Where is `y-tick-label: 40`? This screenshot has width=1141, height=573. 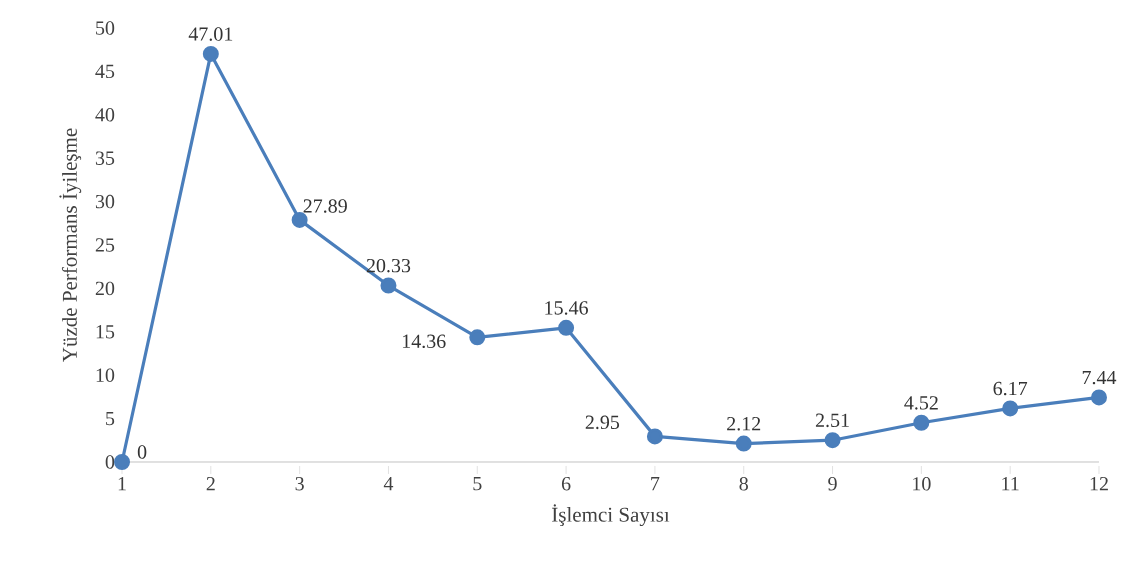
y-tick-label: 40 is located at coordinates (105, 115).